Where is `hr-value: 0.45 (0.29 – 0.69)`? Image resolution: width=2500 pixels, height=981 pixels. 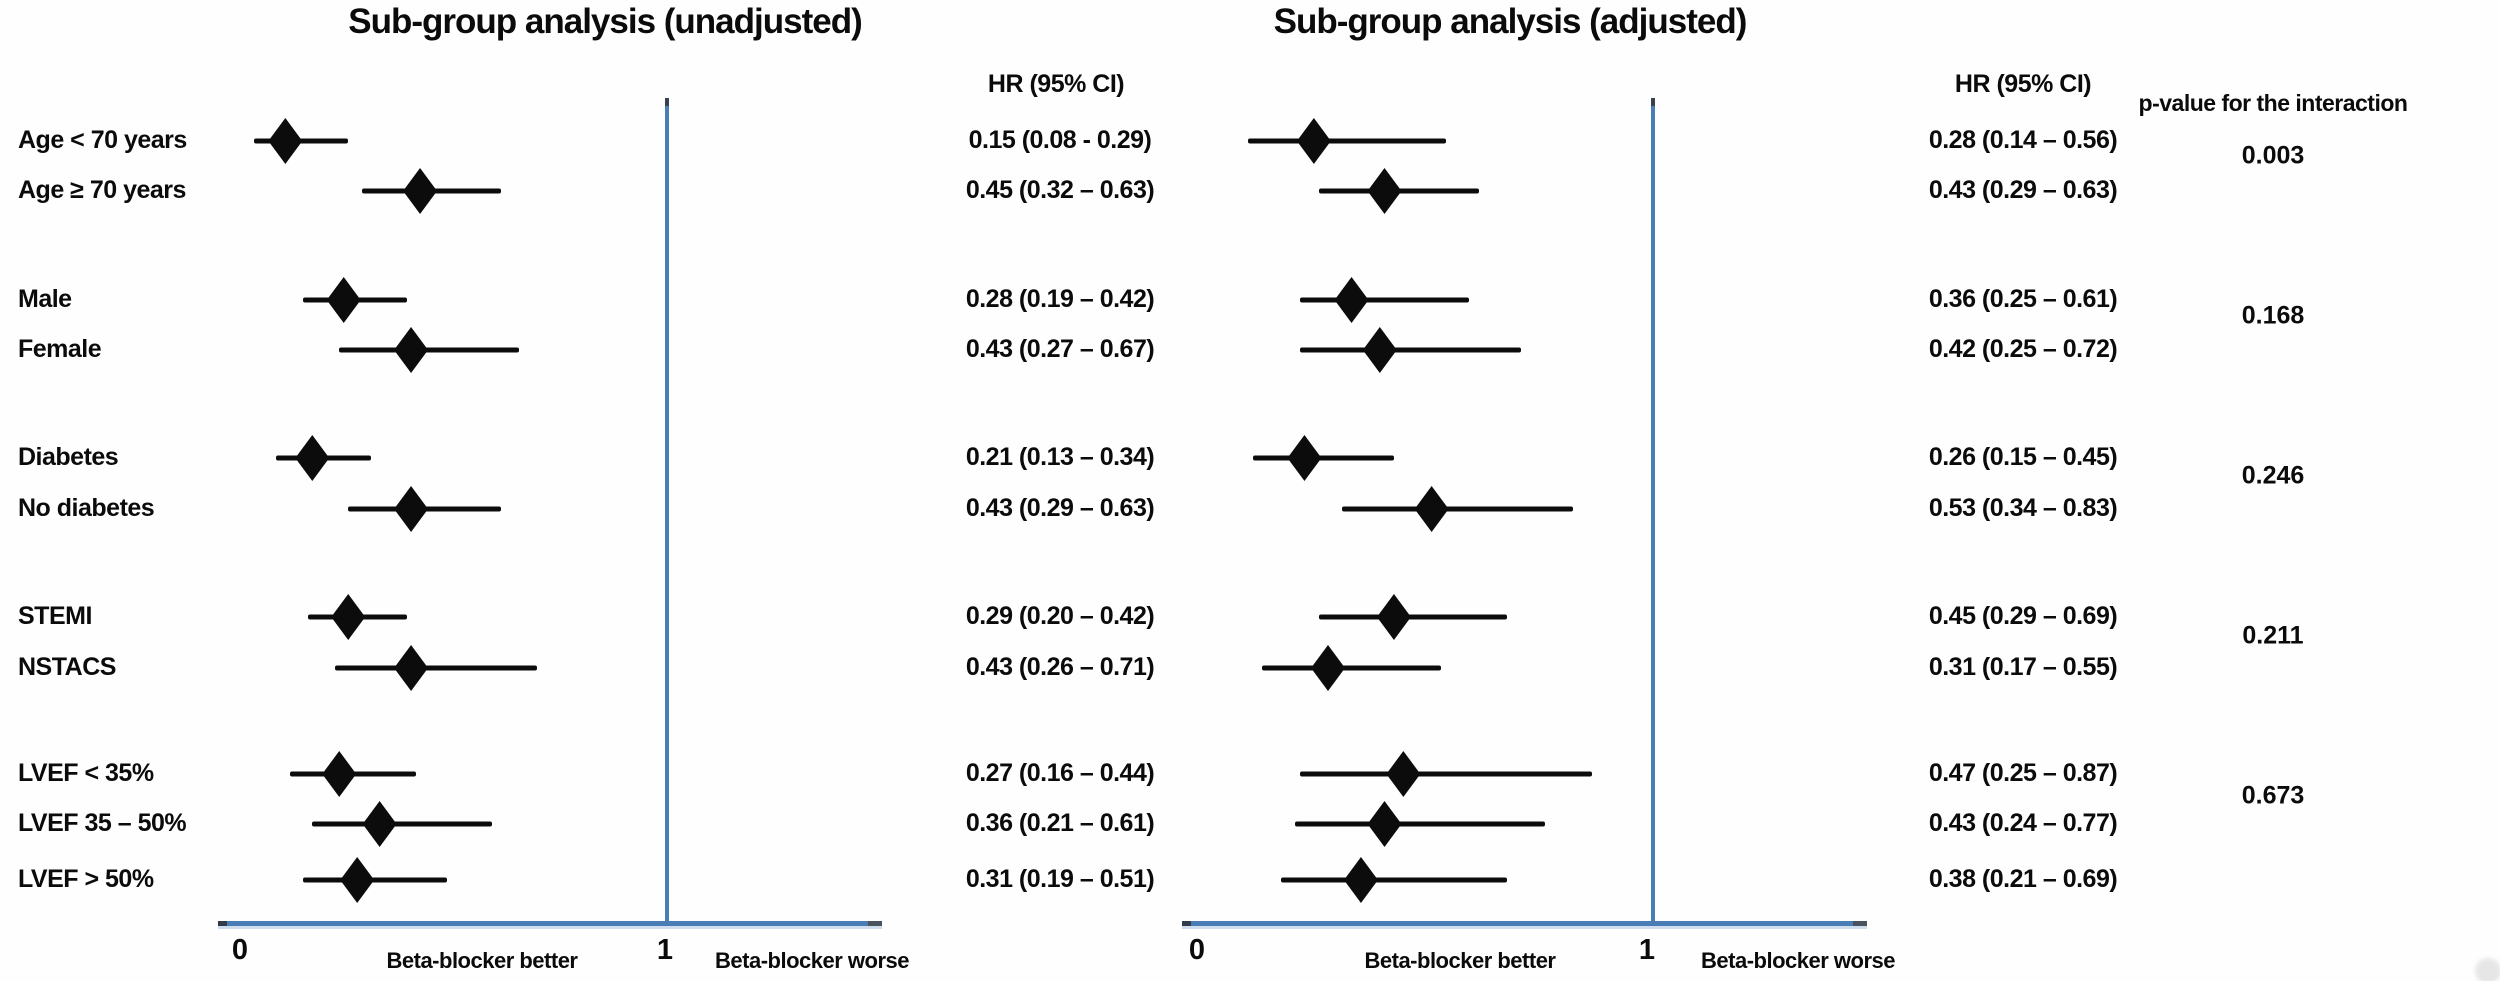 hr-value: 0.45 (0.29 – 0.69) is located at coordinates (2023, 615).